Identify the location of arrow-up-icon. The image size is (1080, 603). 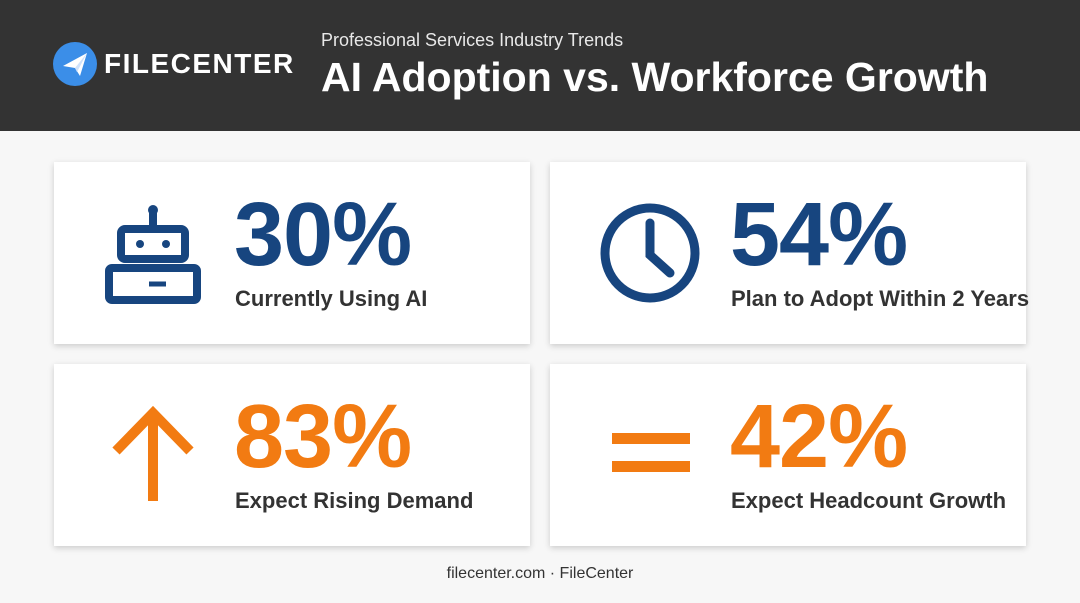
(153, 453).